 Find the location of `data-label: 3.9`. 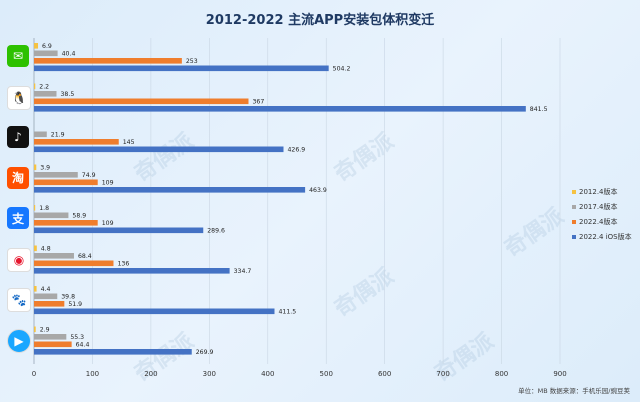

data-label: 3.9 is located at coordinates (45, 168).